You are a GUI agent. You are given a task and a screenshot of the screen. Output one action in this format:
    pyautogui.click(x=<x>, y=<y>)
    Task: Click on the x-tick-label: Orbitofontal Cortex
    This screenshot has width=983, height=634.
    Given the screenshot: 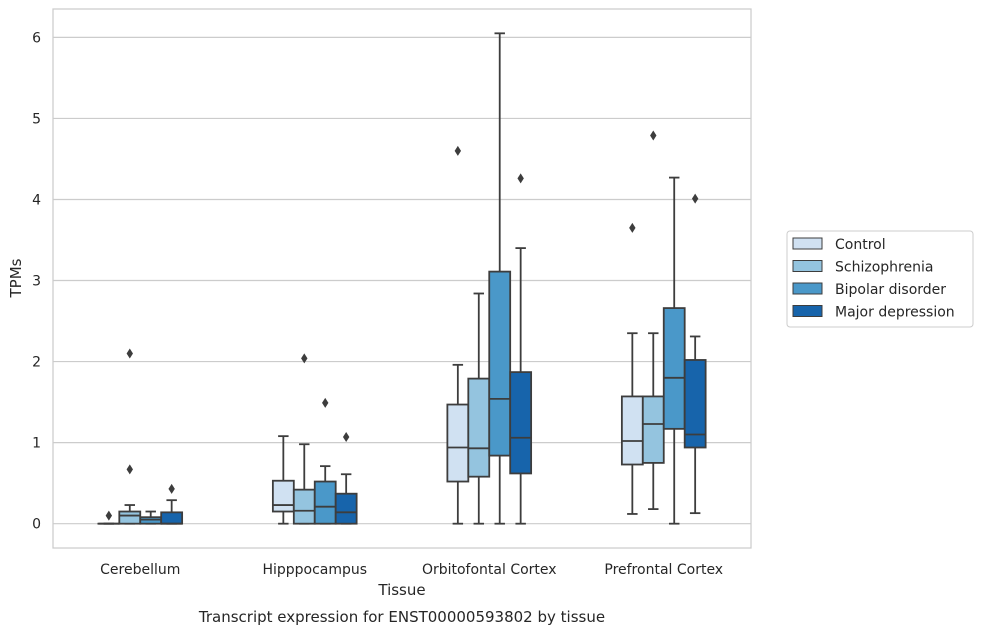 What is the action you would take?
    pyautogui.click(x=489, y=570)
    